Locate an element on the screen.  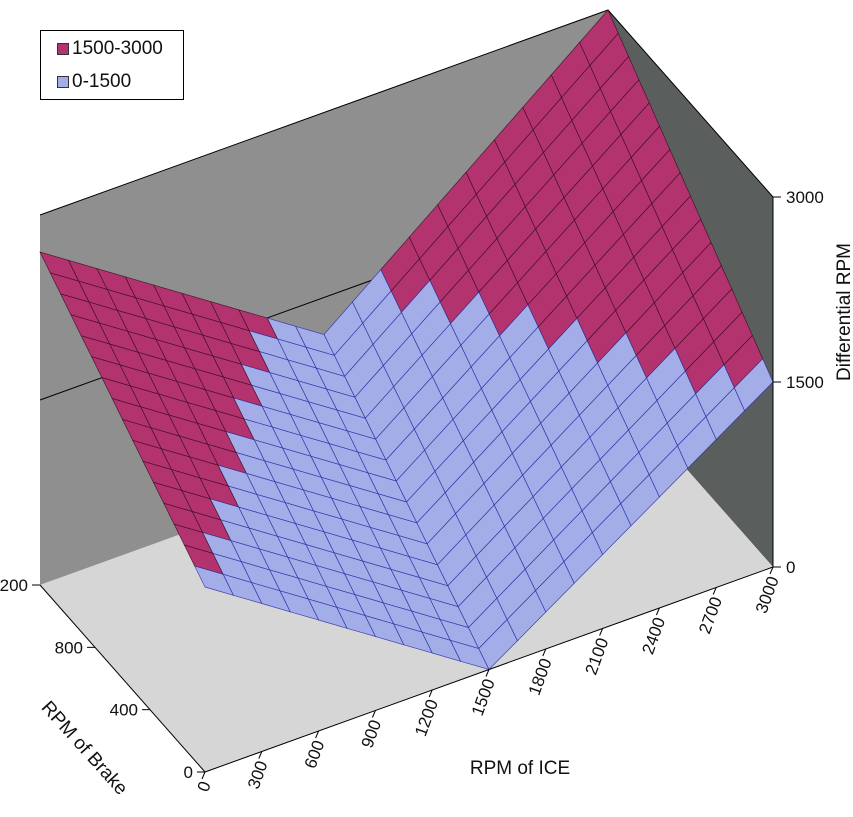
x-tick-label: 900 is located at coordinates (372, 733).